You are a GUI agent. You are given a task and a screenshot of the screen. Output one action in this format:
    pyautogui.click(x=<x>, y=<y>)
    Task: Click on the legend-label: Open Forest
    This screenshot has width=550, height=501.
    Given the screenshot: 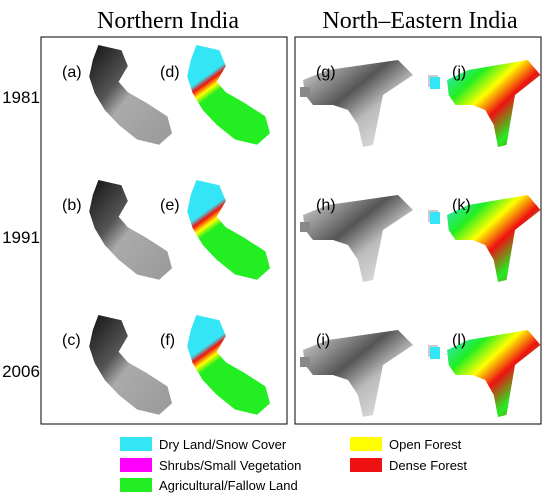 What is the action you would take?
    pyautogui.click(x=425, y=444)
    